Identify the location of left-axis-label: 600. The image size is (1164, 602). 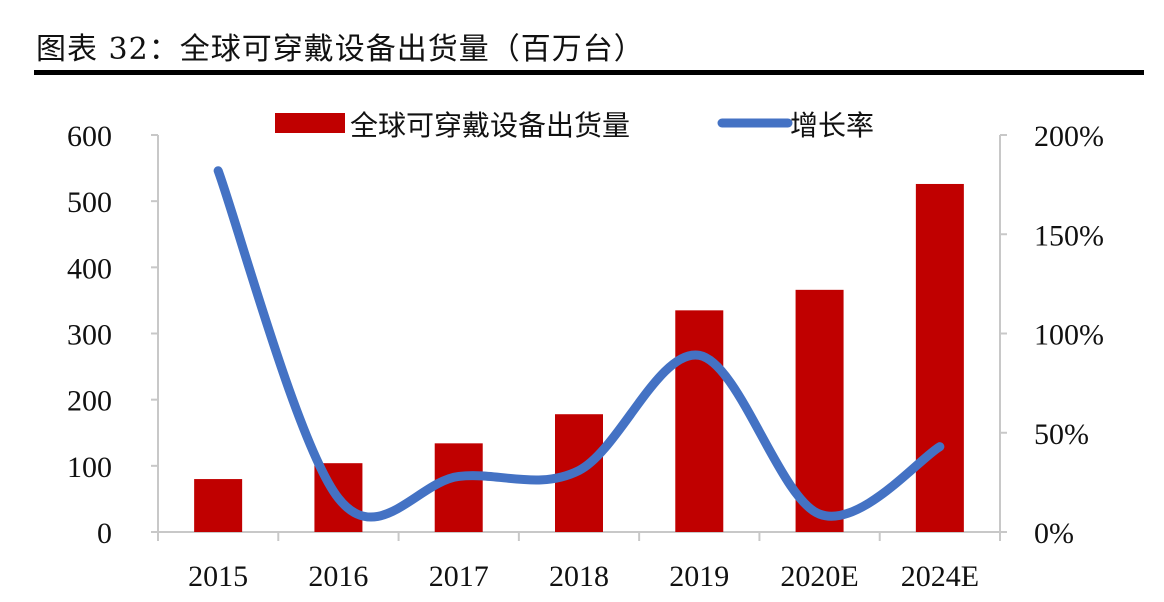
(89, 136).